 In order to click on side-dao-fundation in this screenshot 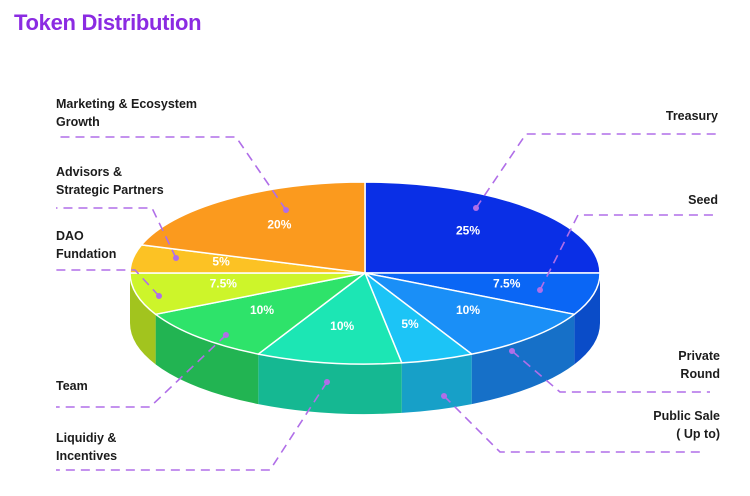, I will do `click(143, 319)`.